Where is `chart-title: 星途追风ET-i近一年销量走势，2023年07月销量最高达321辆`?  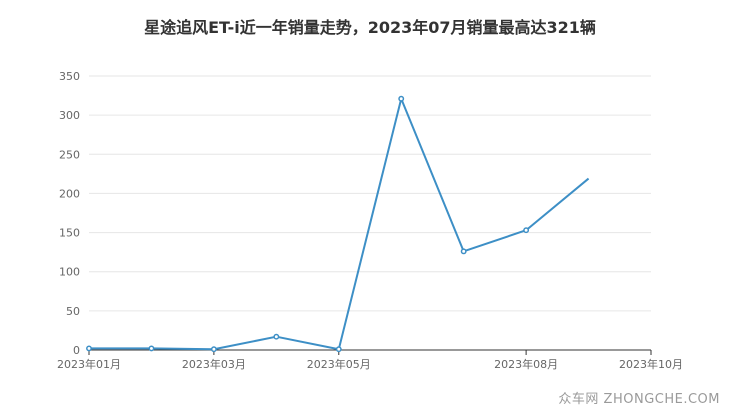 chart-title: 星途追风ET-i近一年销量走势，2023年07月销量最高达321辆 is located at coordinates (370, 27).